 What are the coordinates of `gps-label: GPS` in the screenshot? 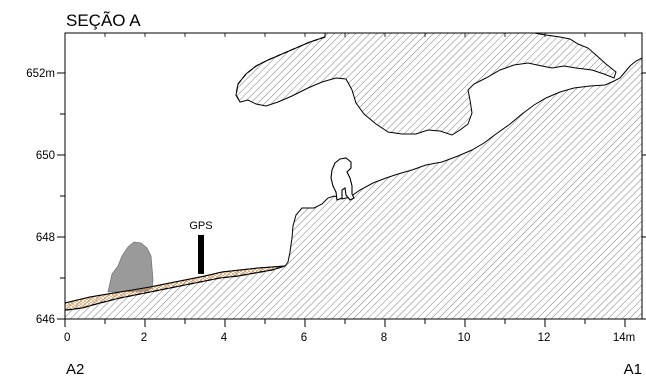 It's located at (200, 226).